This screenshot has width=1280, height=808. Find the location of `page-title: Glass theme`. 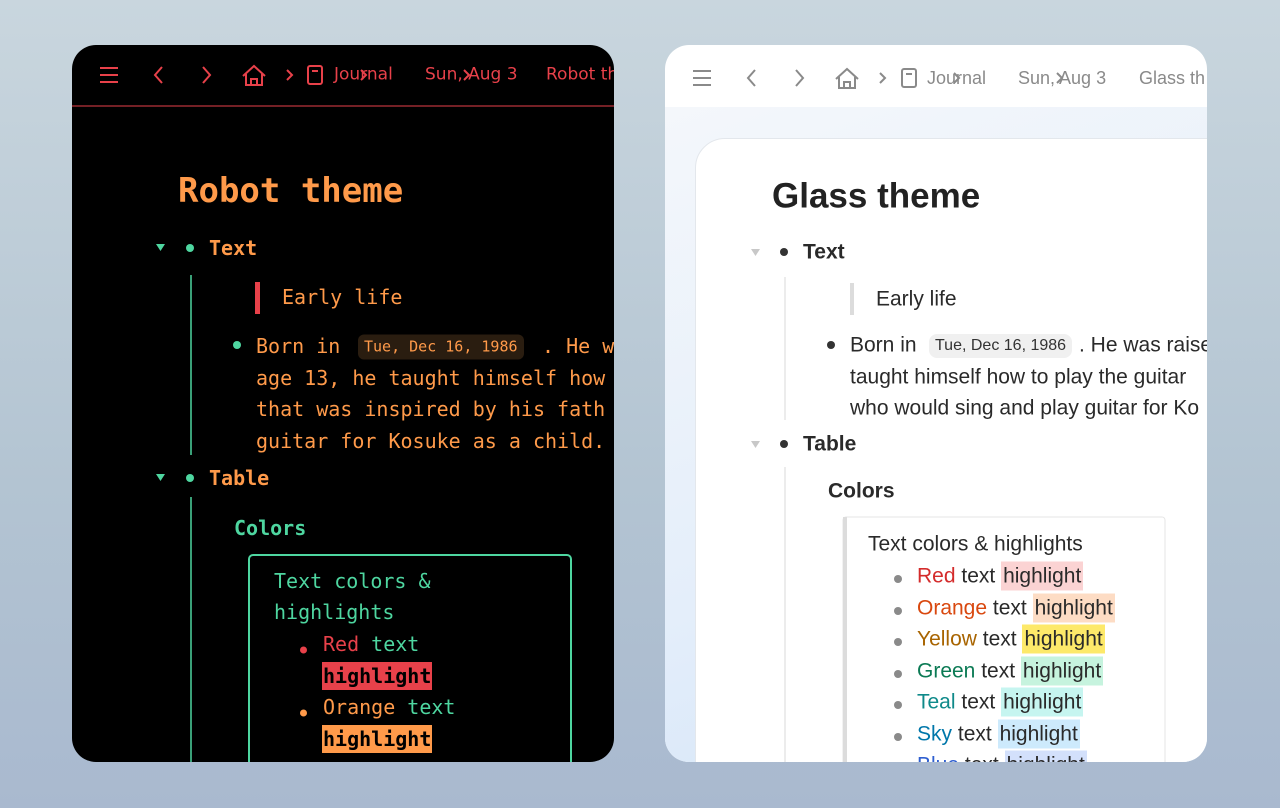

page-title: Glass theme is located at coordinates (876, 196).